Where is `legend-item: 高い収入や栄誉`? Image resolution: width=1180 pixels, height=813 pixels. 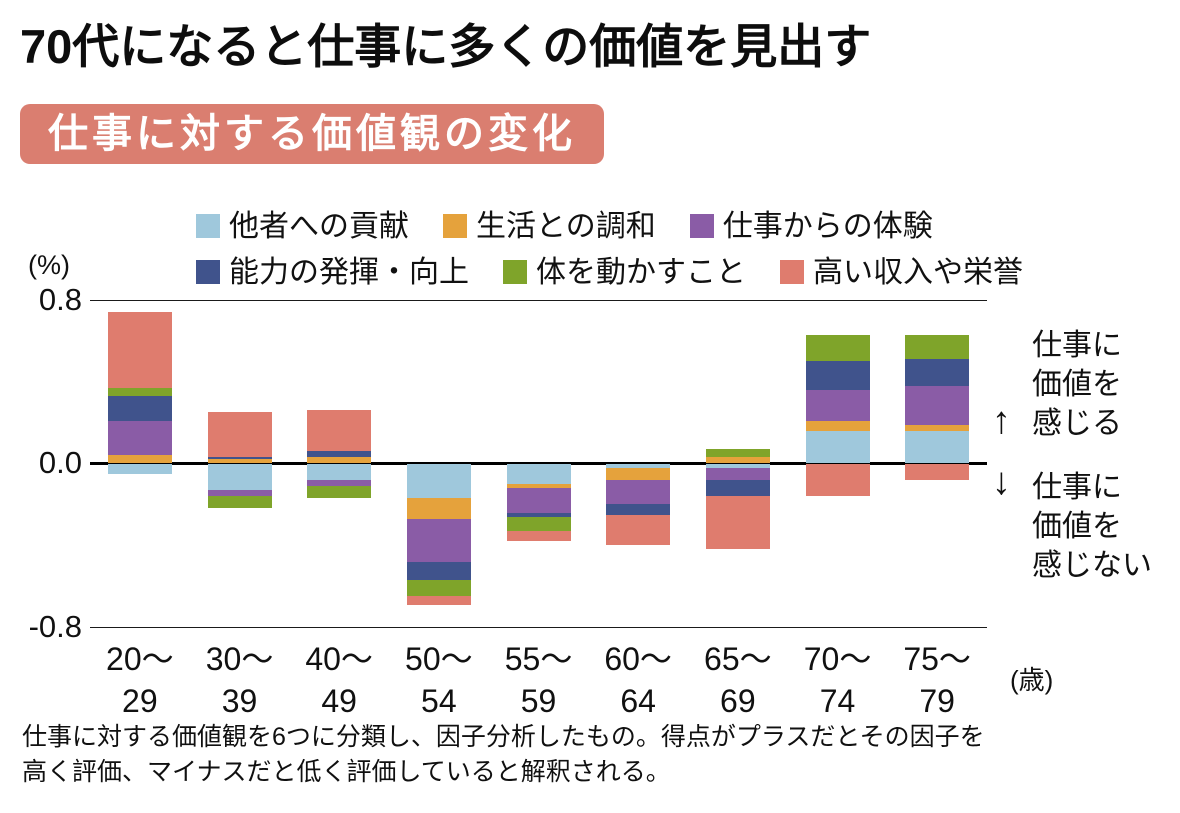
legend-item: 高い収入や栄誉 is located at coordinates (901, 269).